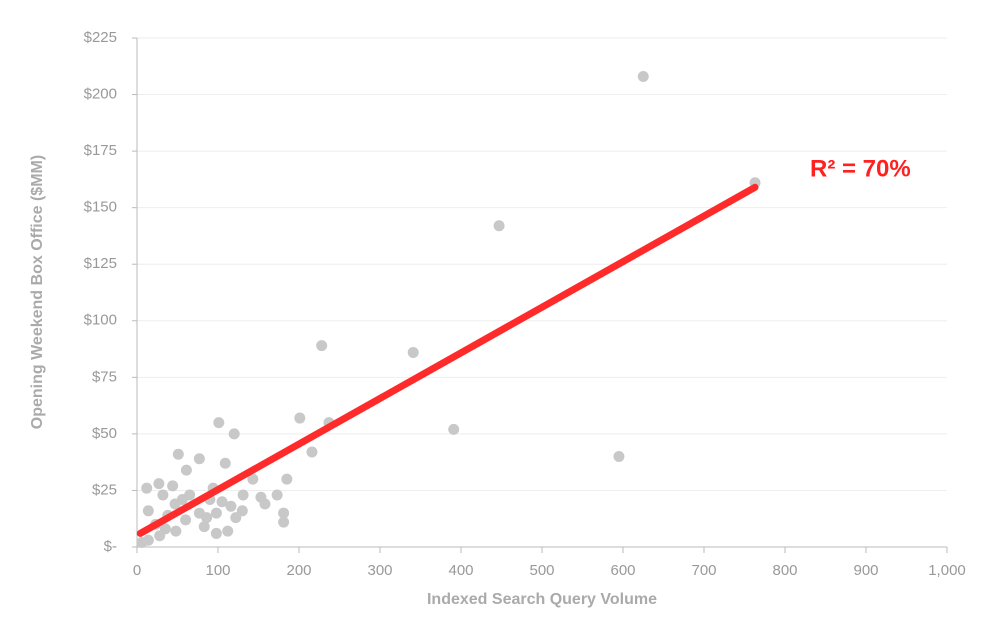  I want to click on x-tick-label: 900, so click(865, 570).